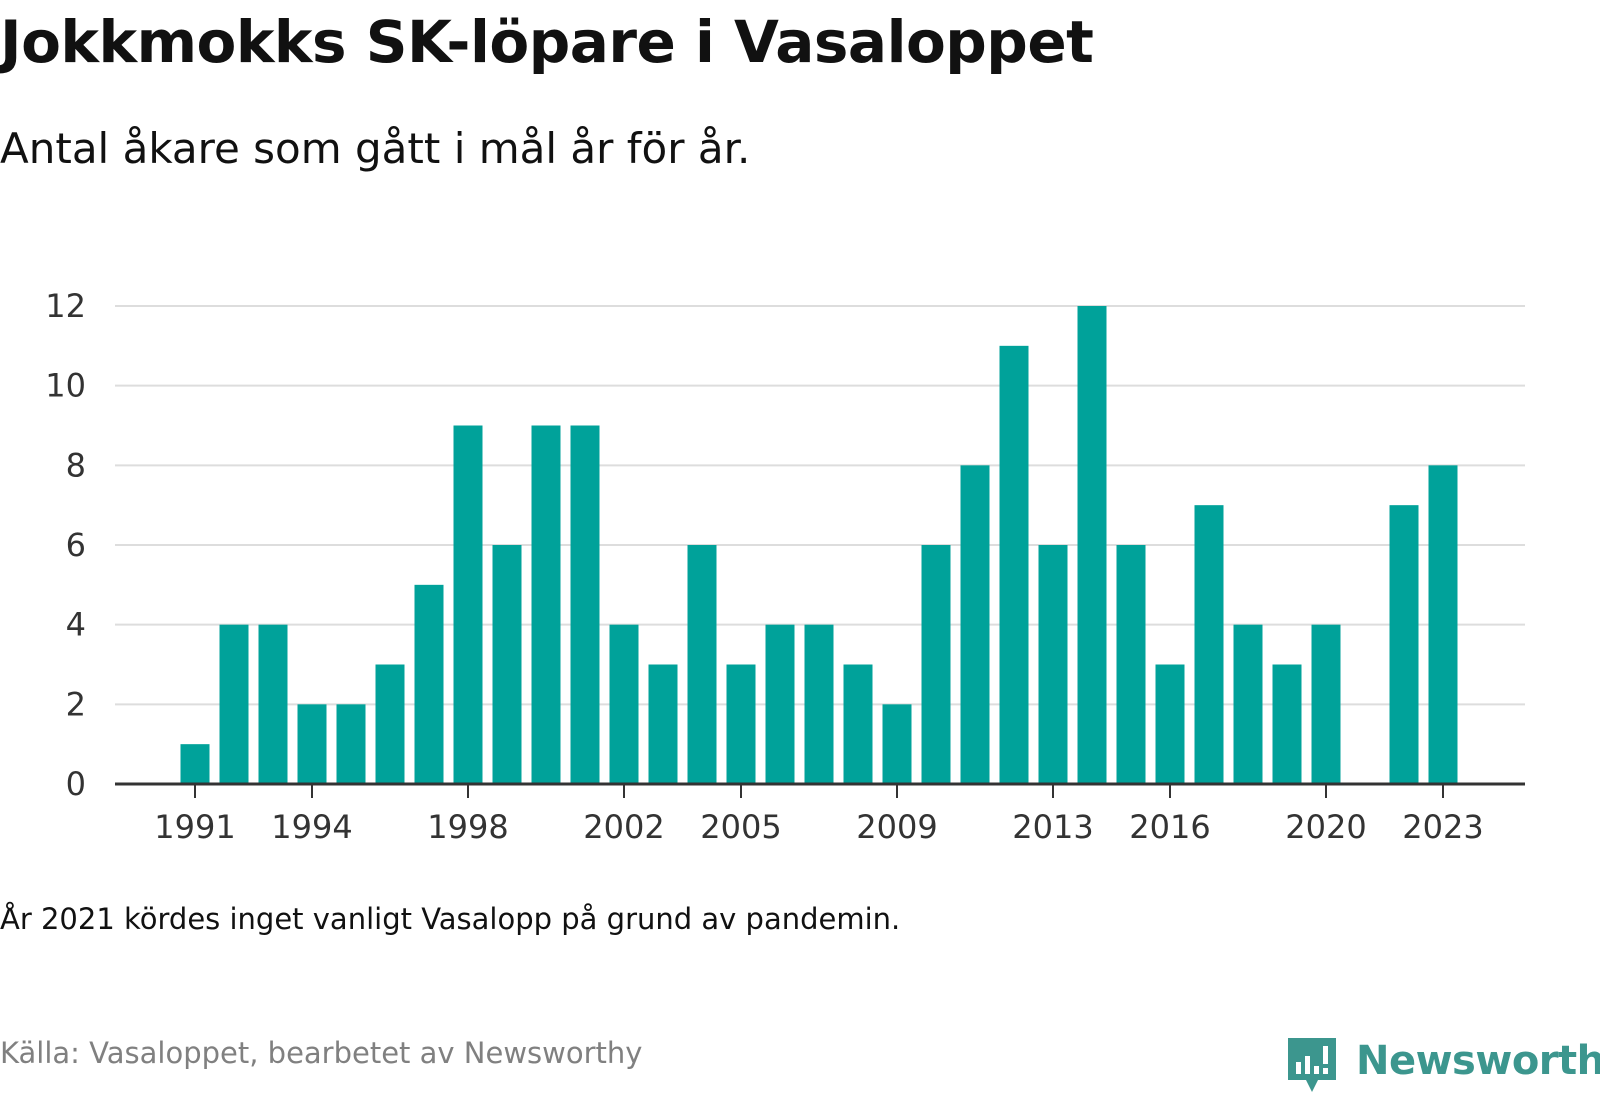  Describe the element at coordinates (1312, 1065) in the screenshot. I see `newsworthy-logo-icon` at that location.